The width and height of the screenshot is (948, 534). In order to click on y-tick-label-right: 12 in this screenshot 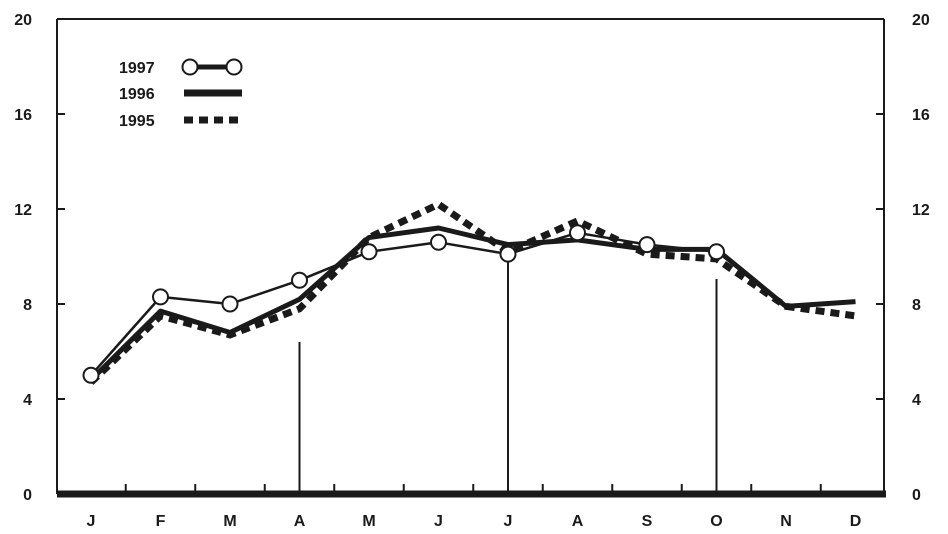, I will do `click(921, 210)`.